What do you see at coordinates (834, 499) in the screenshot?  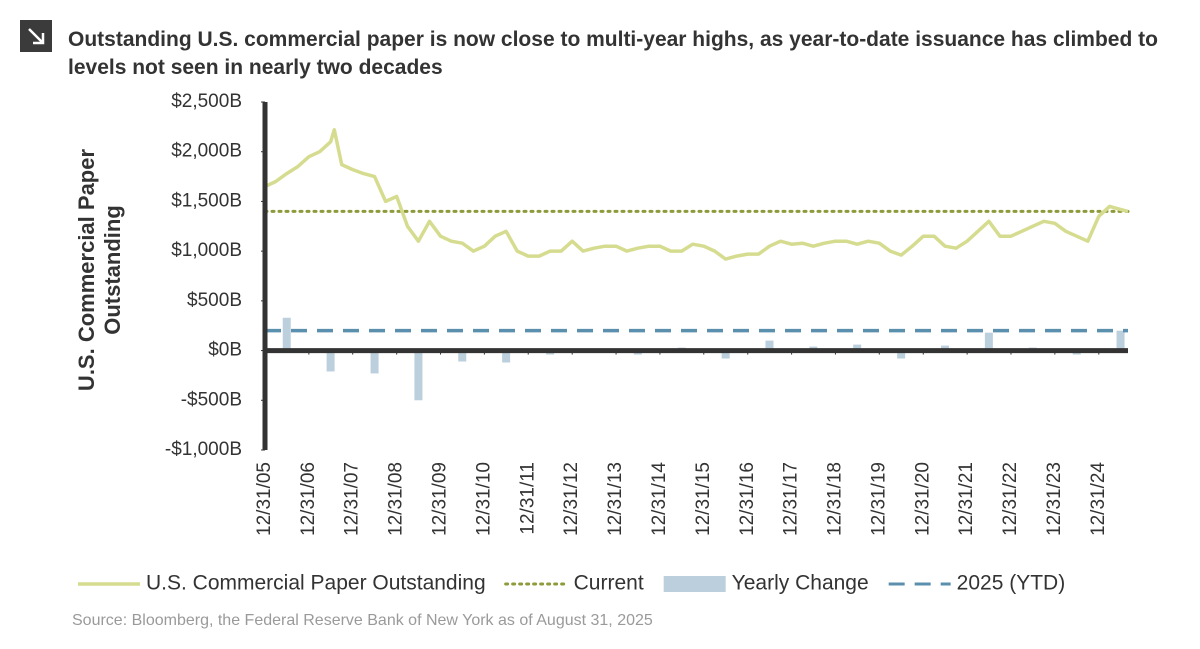 I see `x-tick-label: 12/31/18` at bounding box center [834, 499].